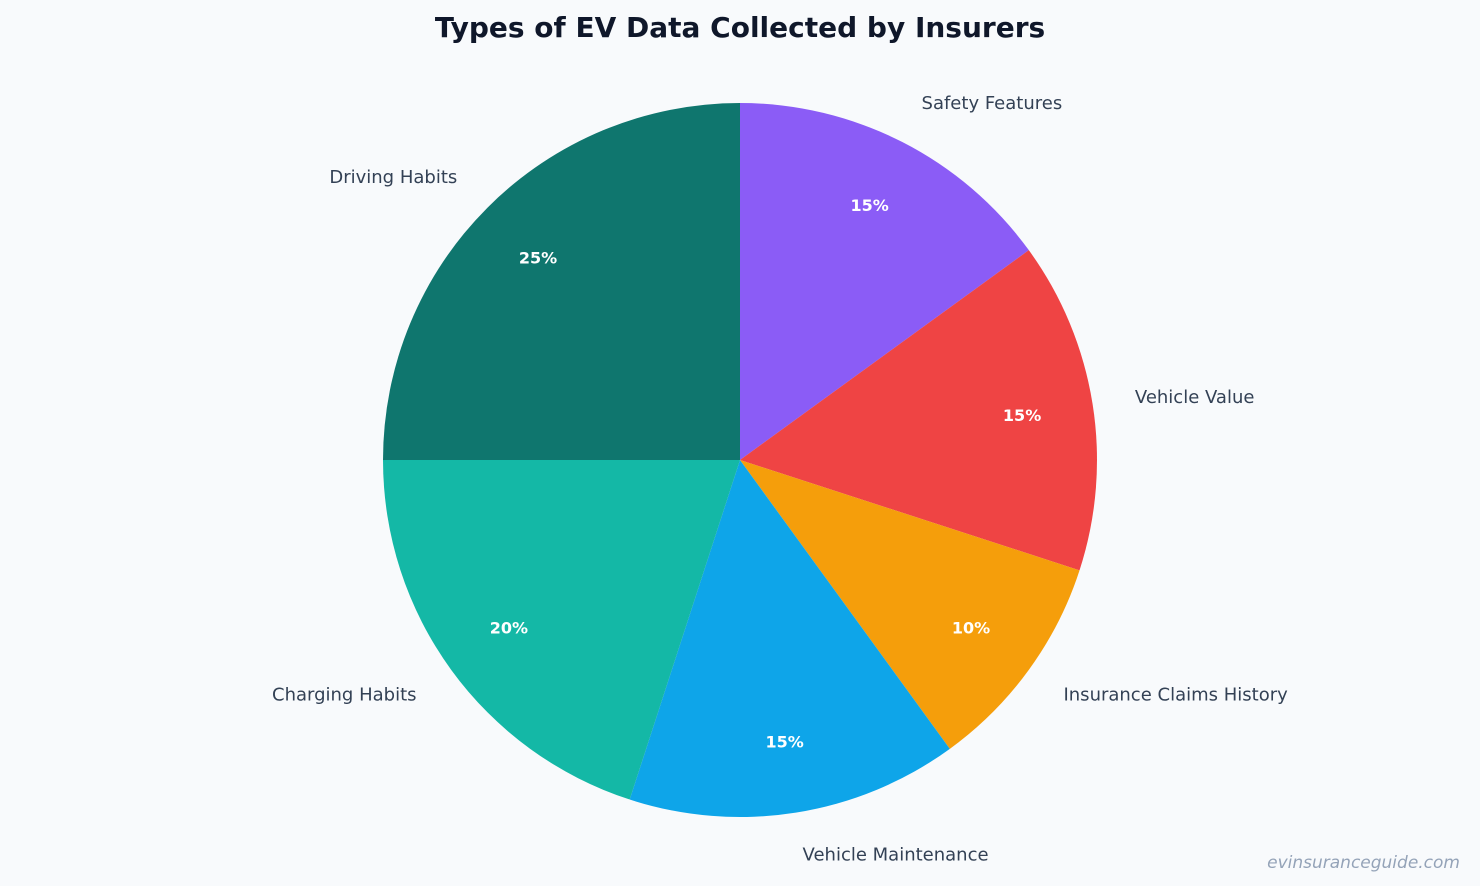  What do you see at coordinates (561, 281) in the screenshot?
I see `pie-slice-driving-habits` at bounding box center [561, 281].